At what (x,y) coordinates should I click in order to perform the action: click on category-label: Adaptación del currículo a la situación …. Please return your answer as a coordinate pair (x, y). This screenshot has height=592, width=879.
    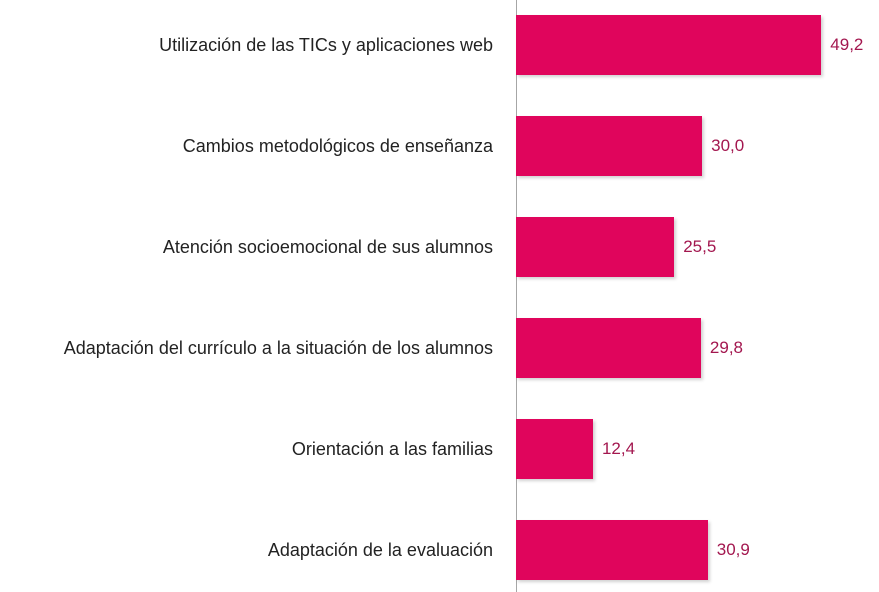
    Looking at the image, I should click on (251, 348).